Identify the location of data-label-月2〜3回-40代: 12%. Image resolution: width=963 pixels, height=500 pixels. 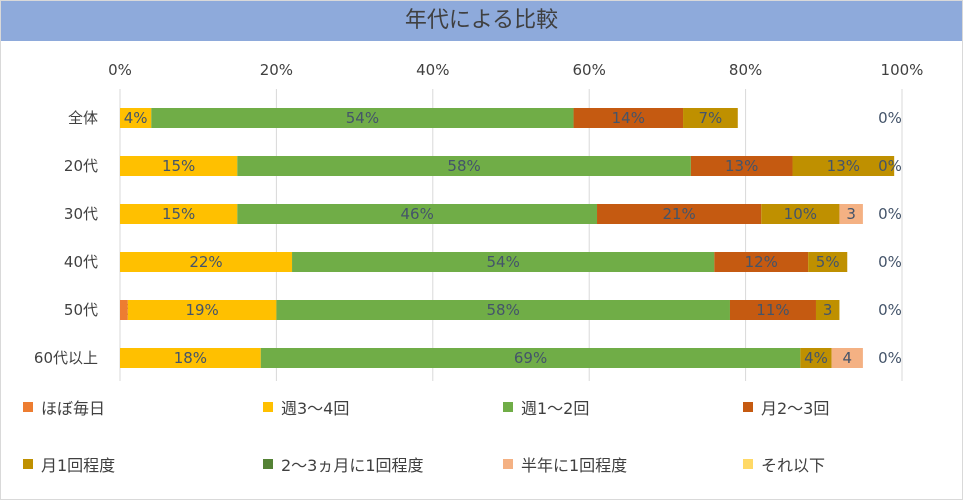
(761, 262).